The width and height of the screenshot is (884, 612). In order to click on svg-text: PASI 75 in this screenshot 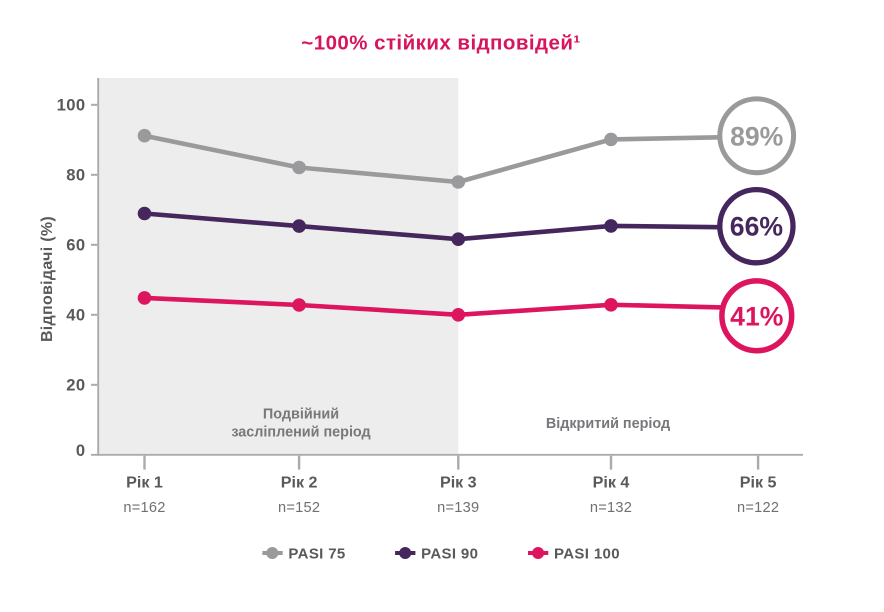, I will do `click(316, 553)`.